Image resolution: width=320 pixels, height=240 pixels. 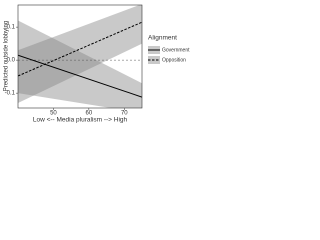 I want to click on y-axis-label: Predicted outside lobbying, so click(x=7, y=56).